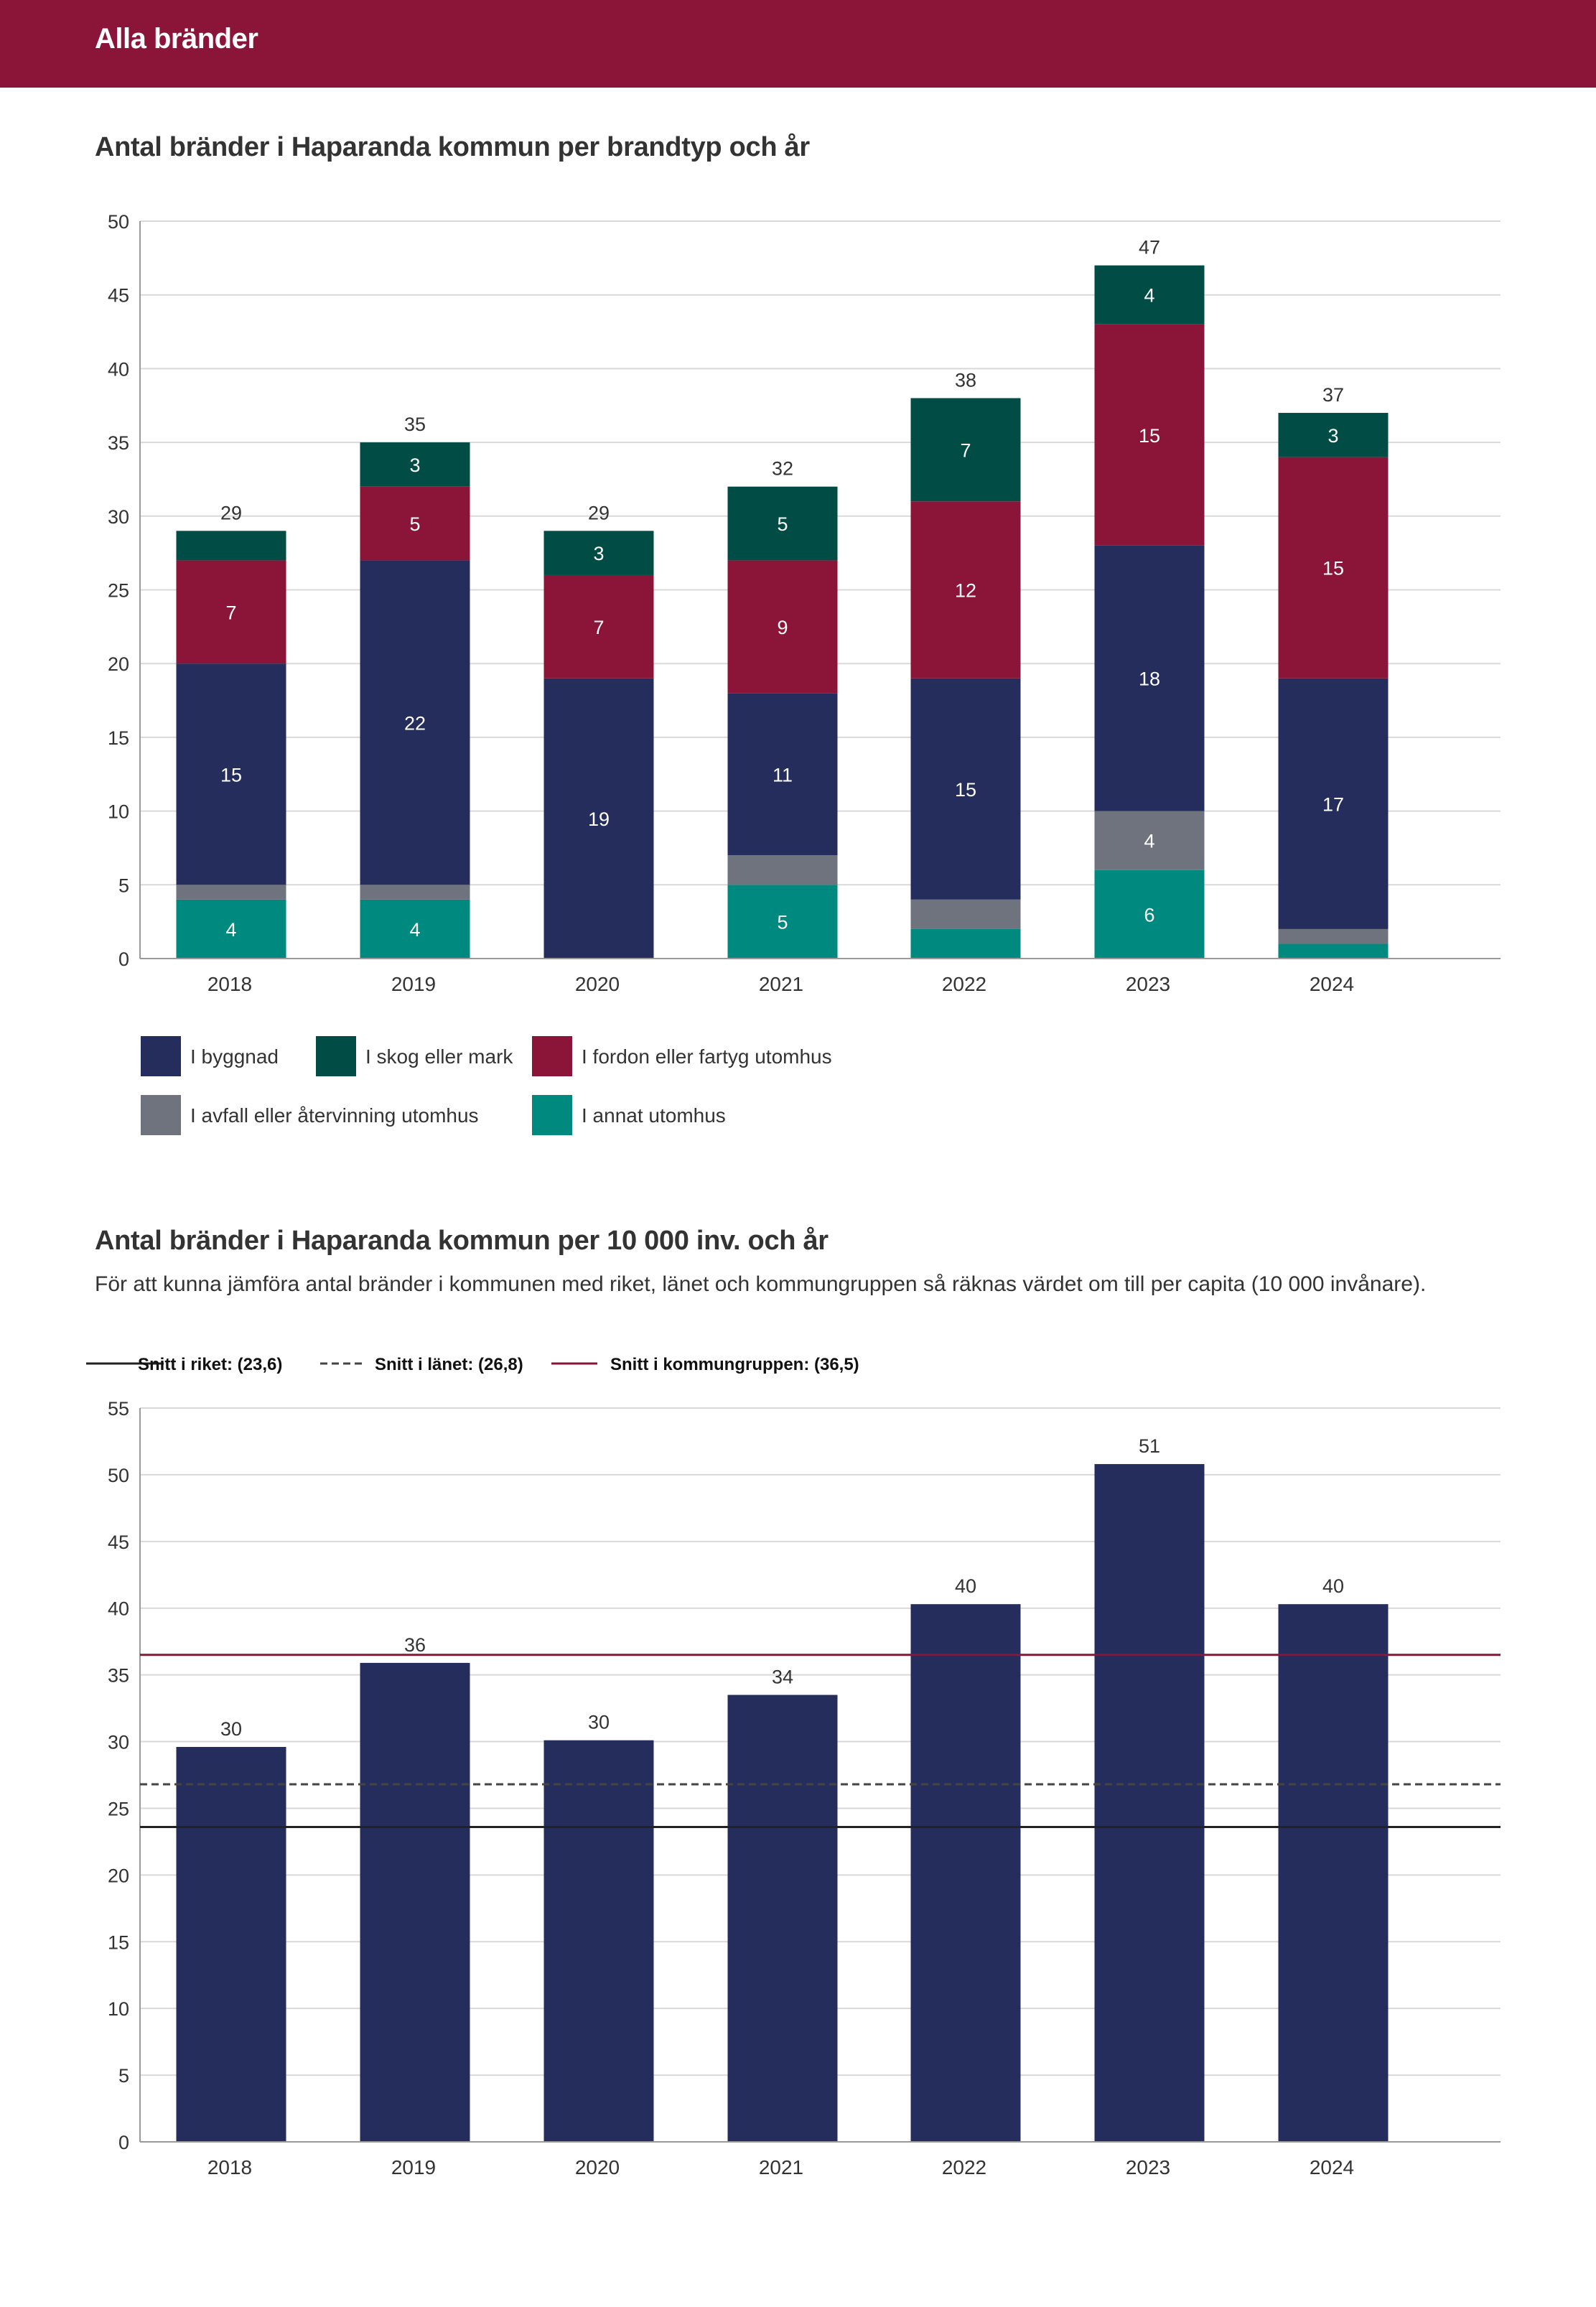 This screenshot has height=2307, width=1596. What do you see at coordinates (1149, 435) in the screenshot?
I see `bar-fordon-2023` at bounding box center [1149, 435].